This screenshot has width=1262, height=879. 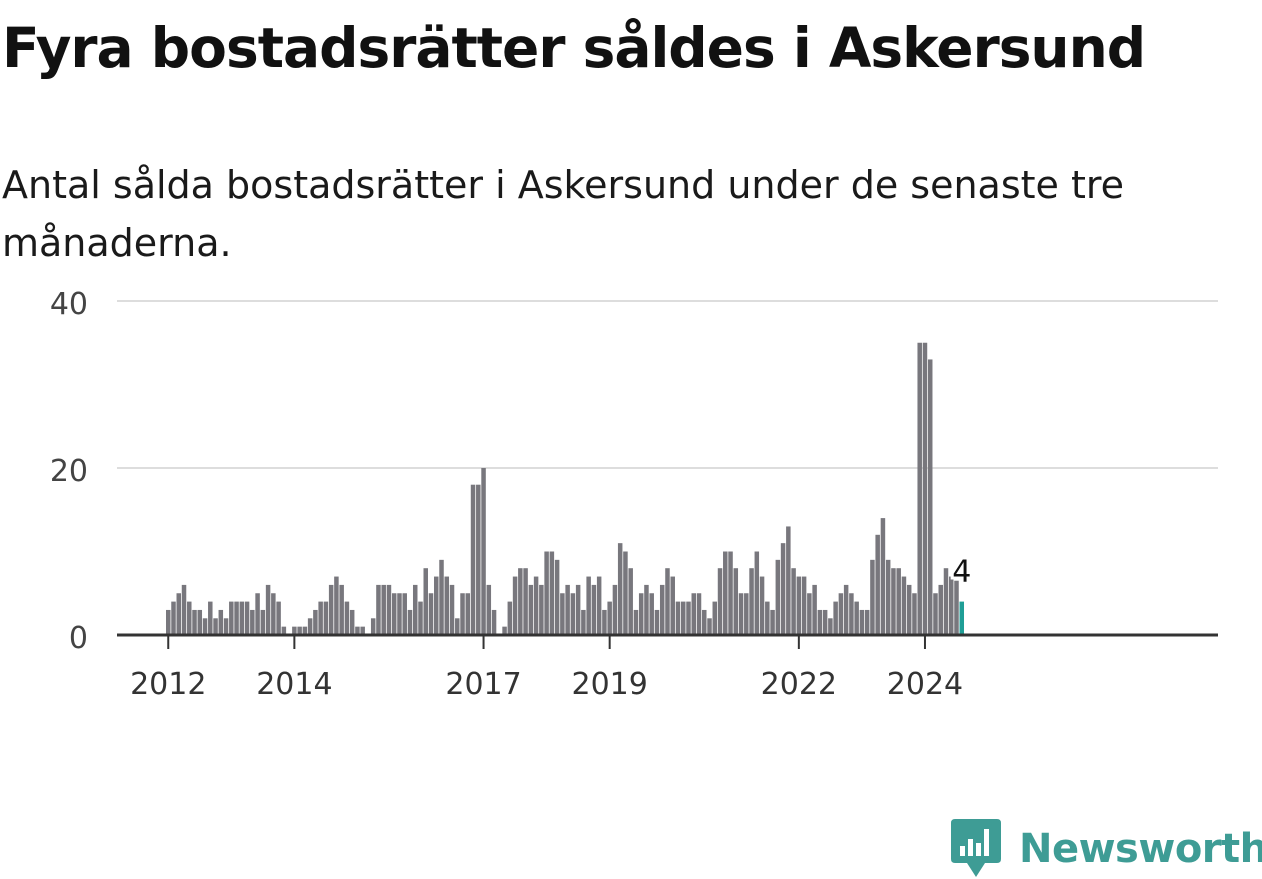 What do you see at coordinates (1106, 849) in the screenshot?
I see `newsworthy-logo: Newsworthy` at bounding box center [1106, 849].